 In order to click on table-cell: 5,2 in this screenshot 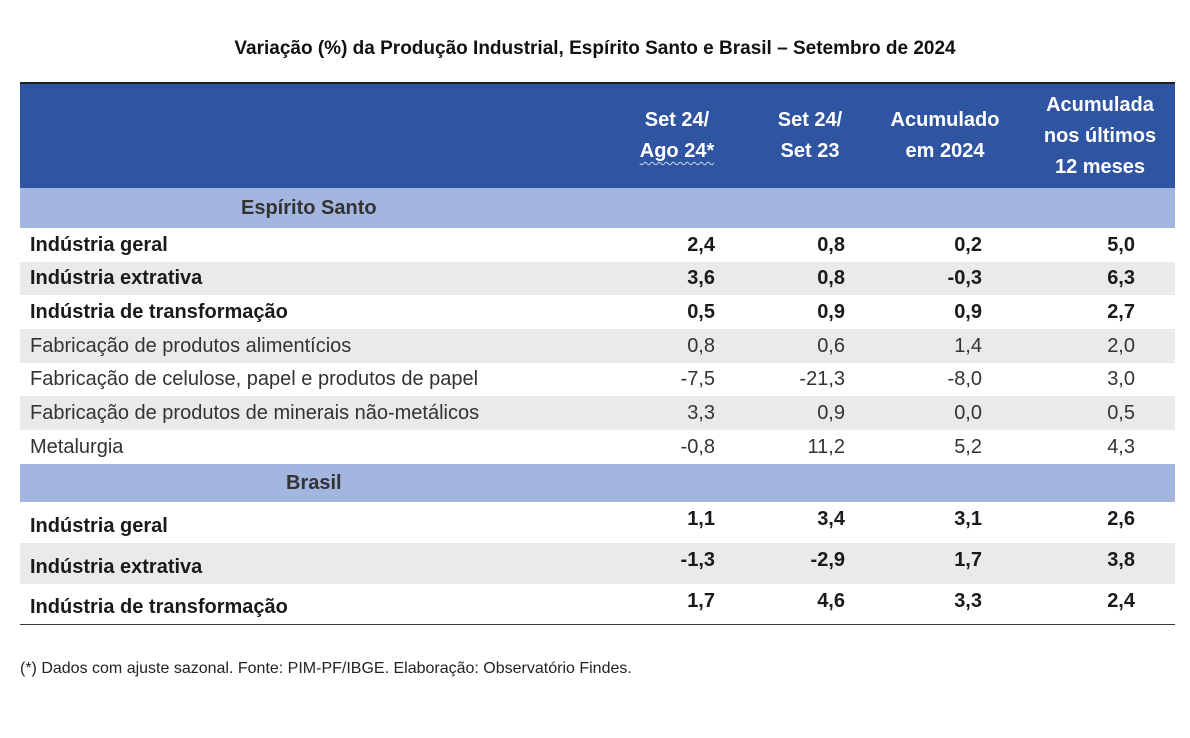, I will do `click(968, 446)`.